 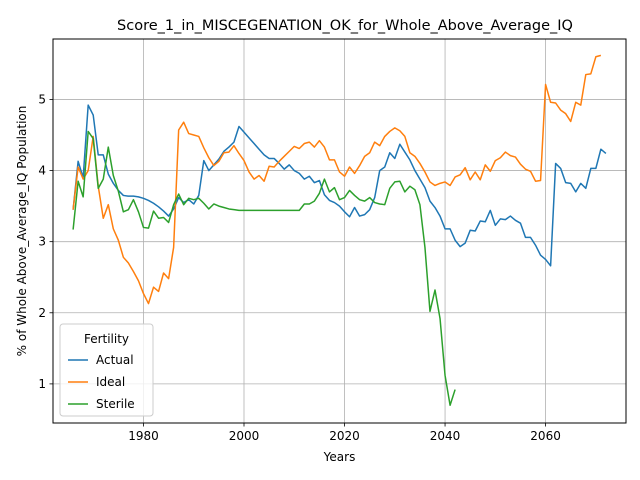 I want to click on legend-label-sterile: Sterile, so click(x=115, y=404).